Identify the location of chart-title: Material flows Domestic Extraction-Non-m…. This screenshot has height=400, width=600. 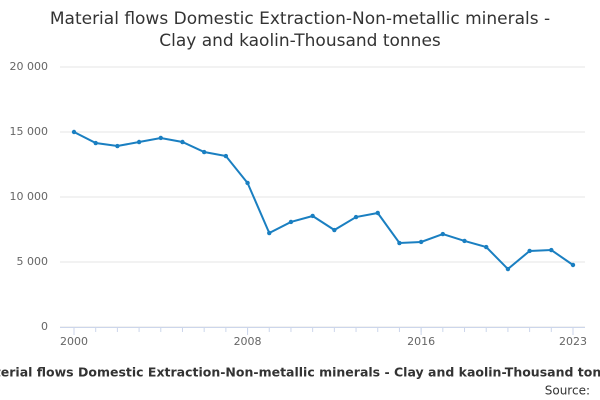
(300, 19).